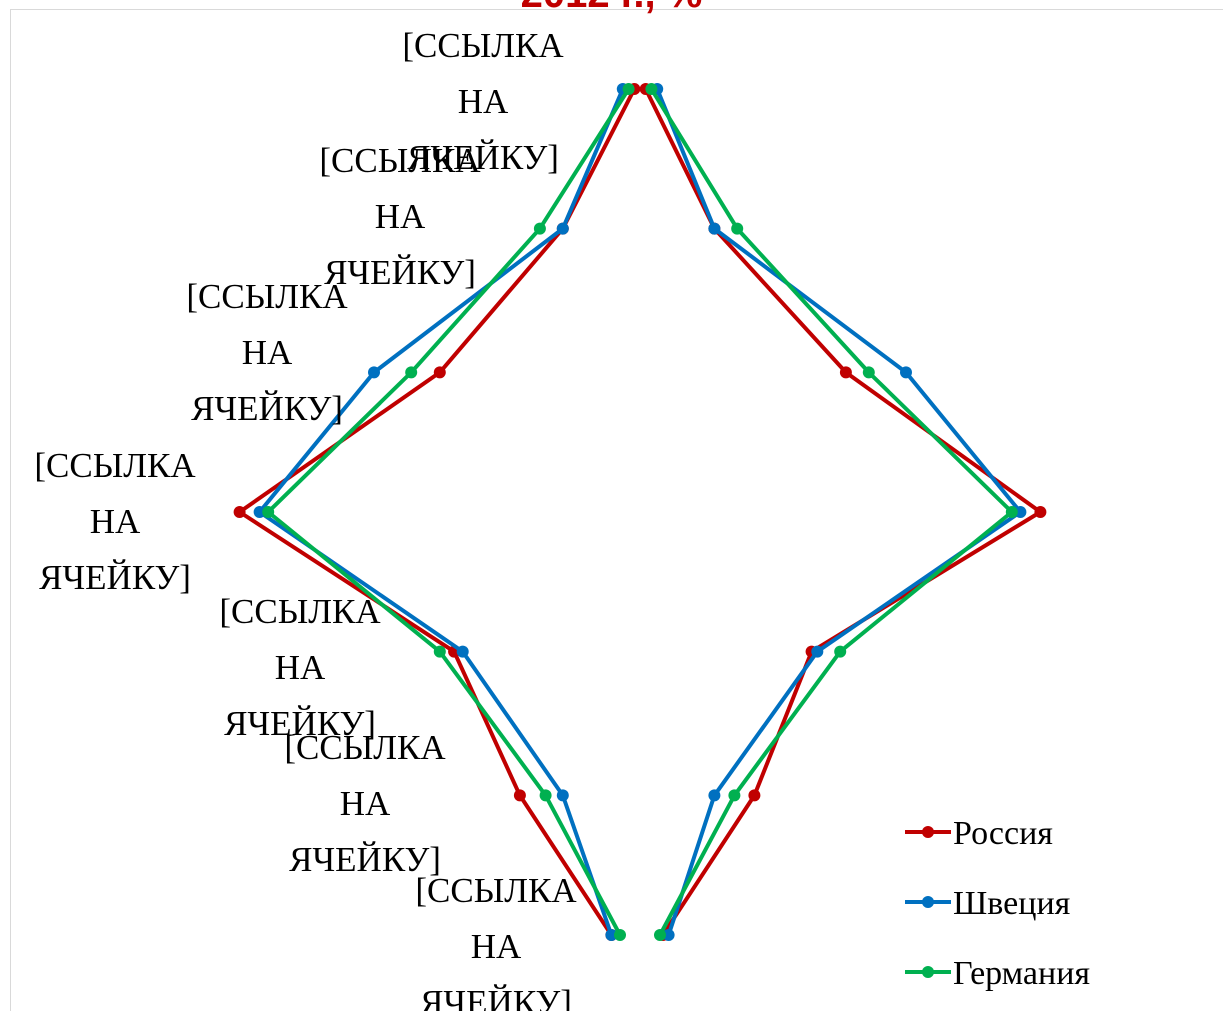  I want to click on legend-item: Германия, so click(997, 973).